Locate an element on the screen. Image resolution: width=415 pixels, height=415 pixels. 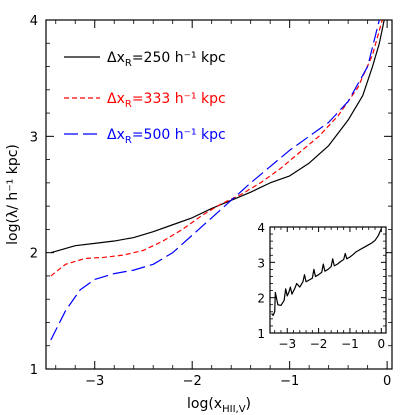
legend-label-2: ΔxR=500 h⁻¹ kpc is located at coordinates (166, 136).